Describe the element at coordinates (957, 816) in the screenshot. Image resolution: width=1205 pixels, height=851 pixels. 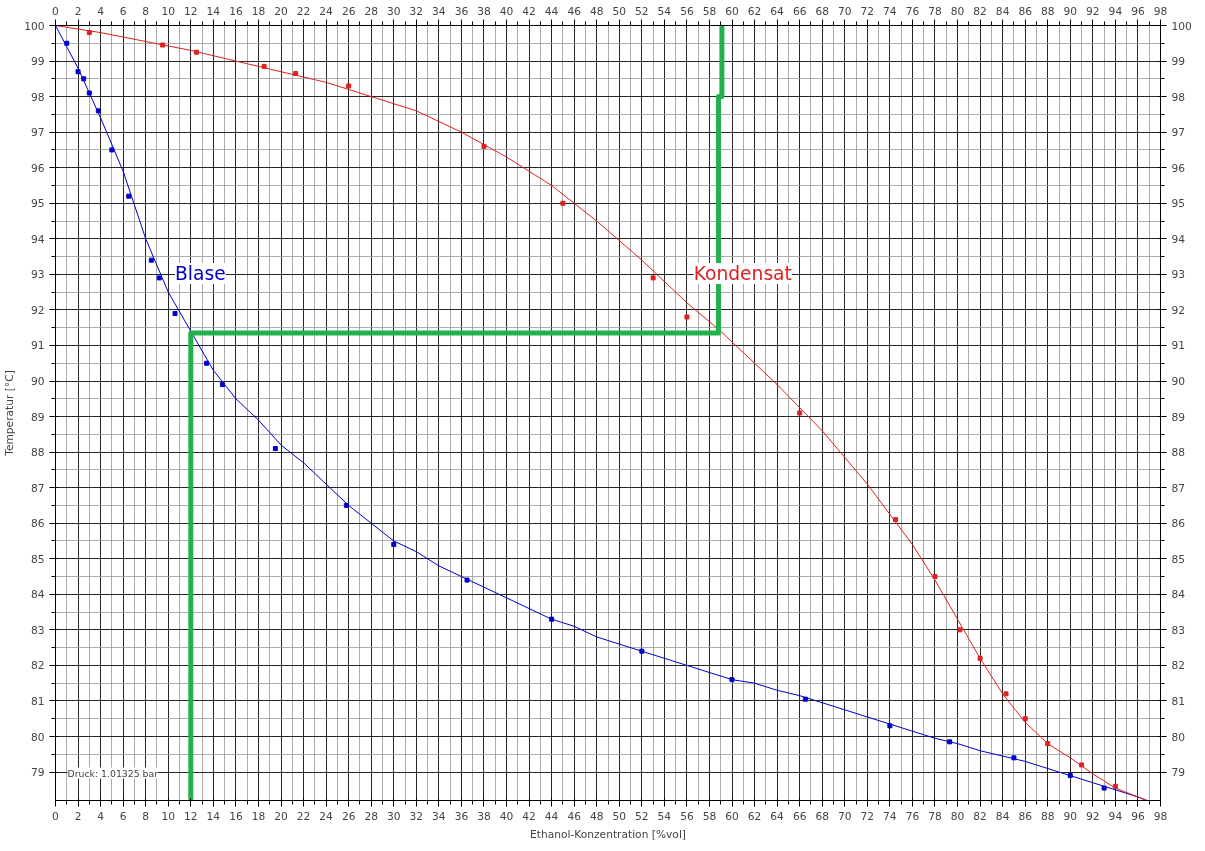
I see `x2-tick-label: 80` at that location.